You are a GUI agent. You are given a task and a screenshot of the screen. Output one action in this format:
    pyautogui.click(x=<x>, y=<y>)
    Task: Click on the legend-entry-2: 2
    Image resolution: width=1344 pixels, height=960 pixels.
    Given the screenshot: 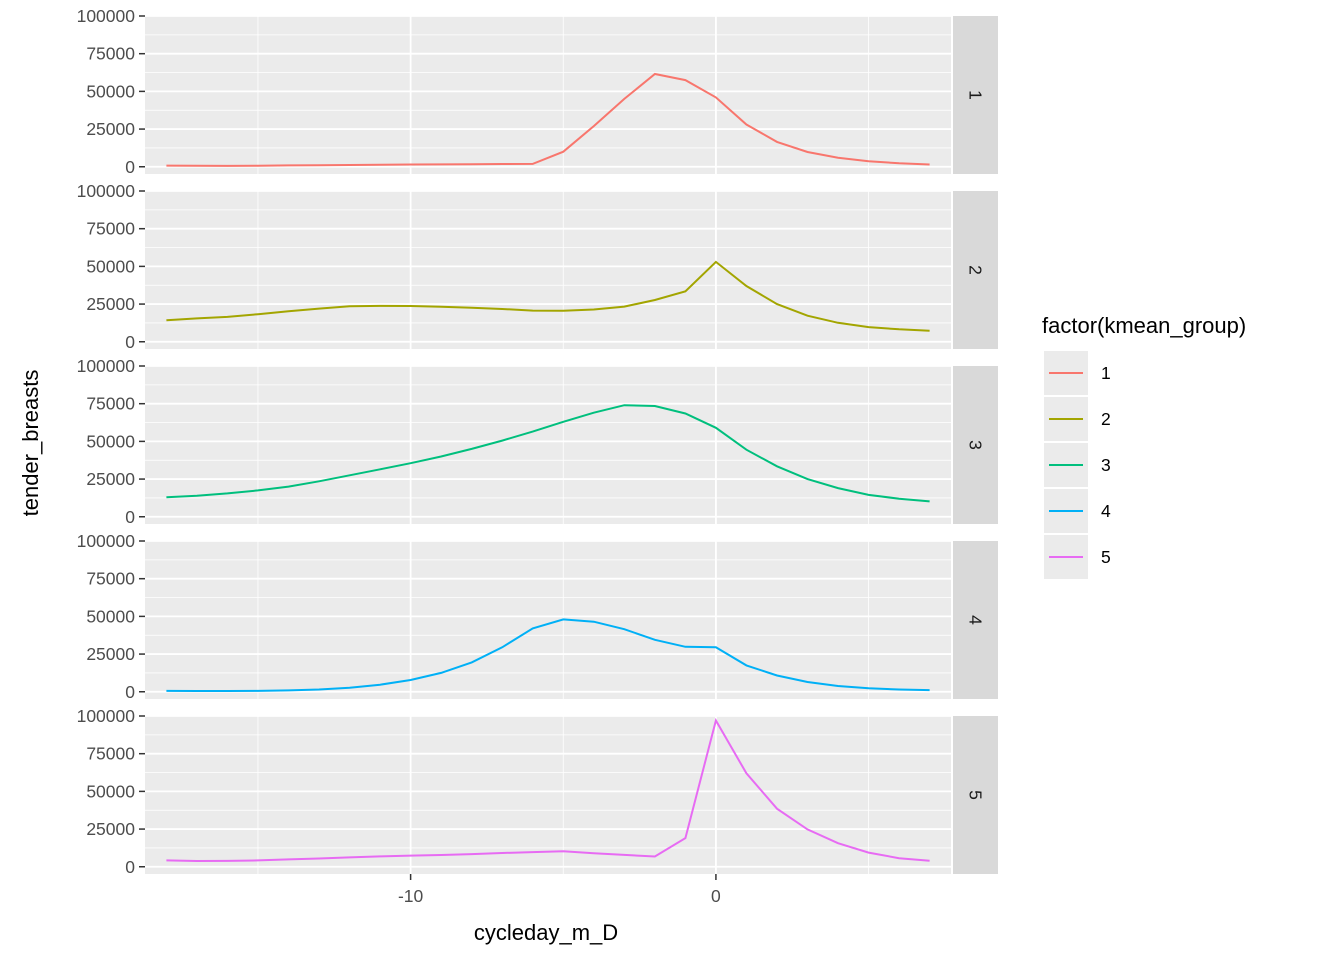 What is the action you would take?
    pyautogui.click(x=1077, y=419)
    